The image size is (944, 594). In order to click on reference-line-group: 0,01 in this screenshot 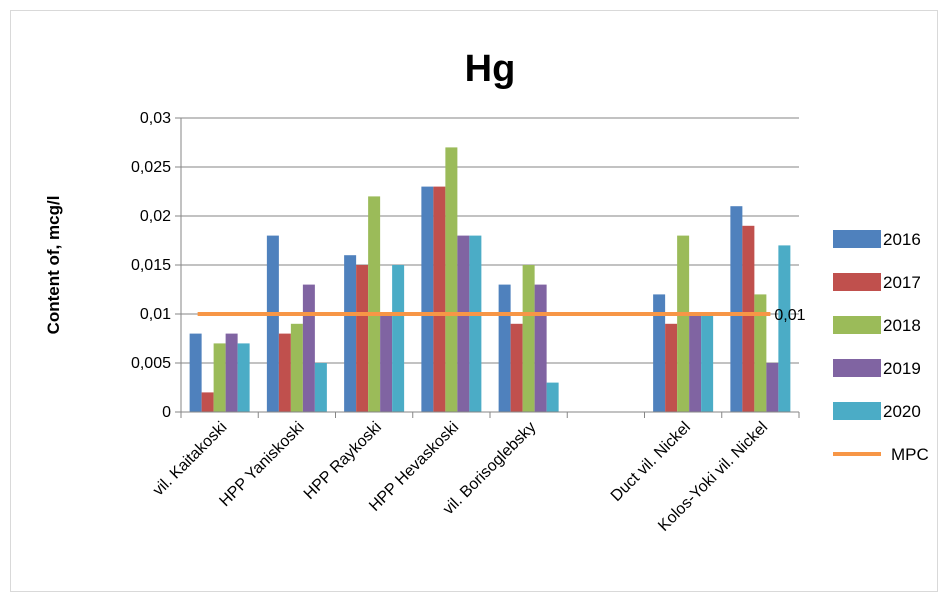, I will do `click(501, 315)`.